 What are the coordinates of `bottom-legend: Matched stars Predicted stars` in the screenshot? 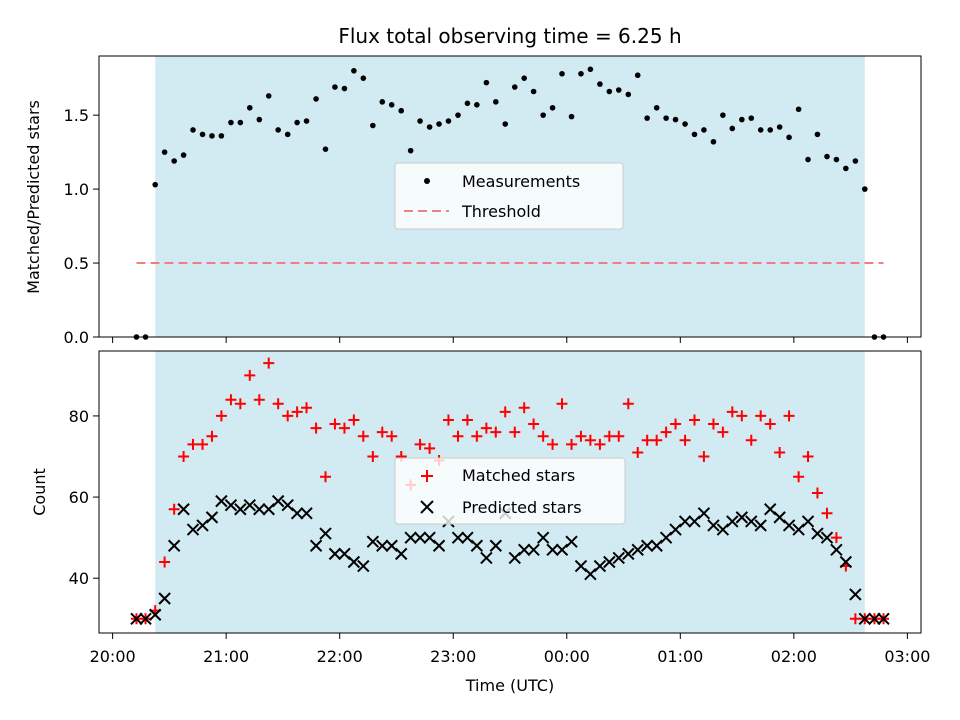 It's located at (510, 491).